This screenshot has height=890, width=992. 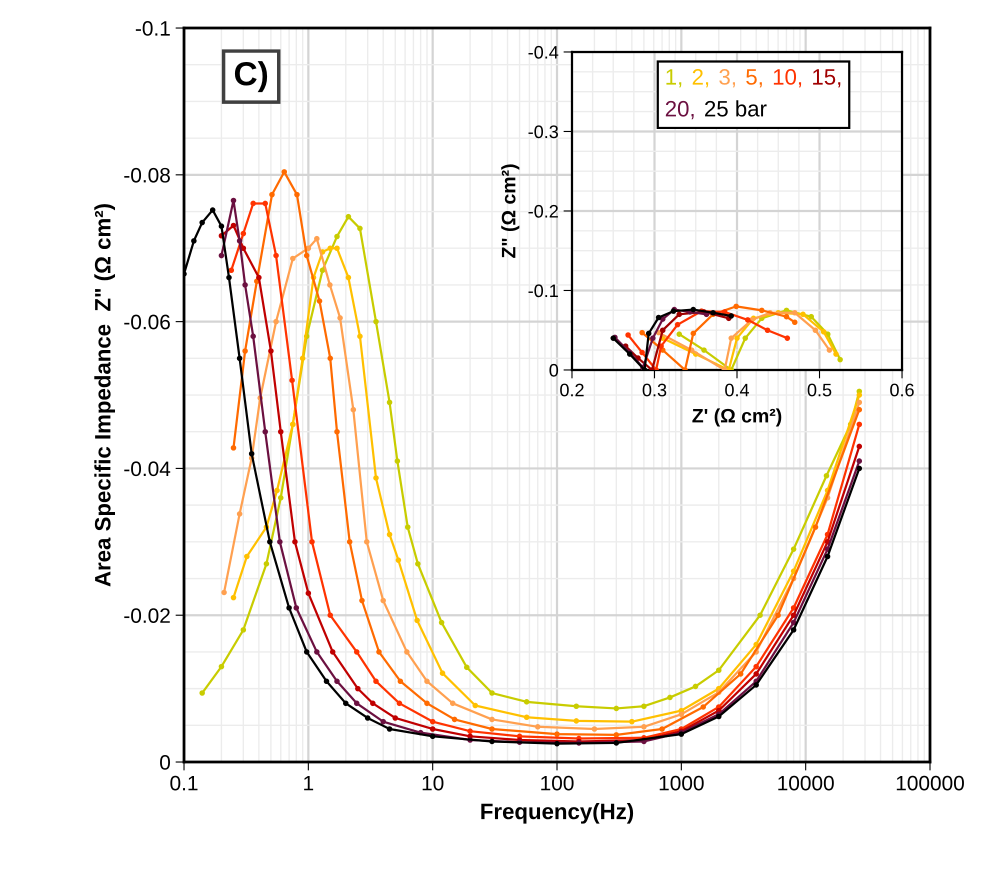 I want to click on y-tick-label: -0.04, so click(x=147, y=468).